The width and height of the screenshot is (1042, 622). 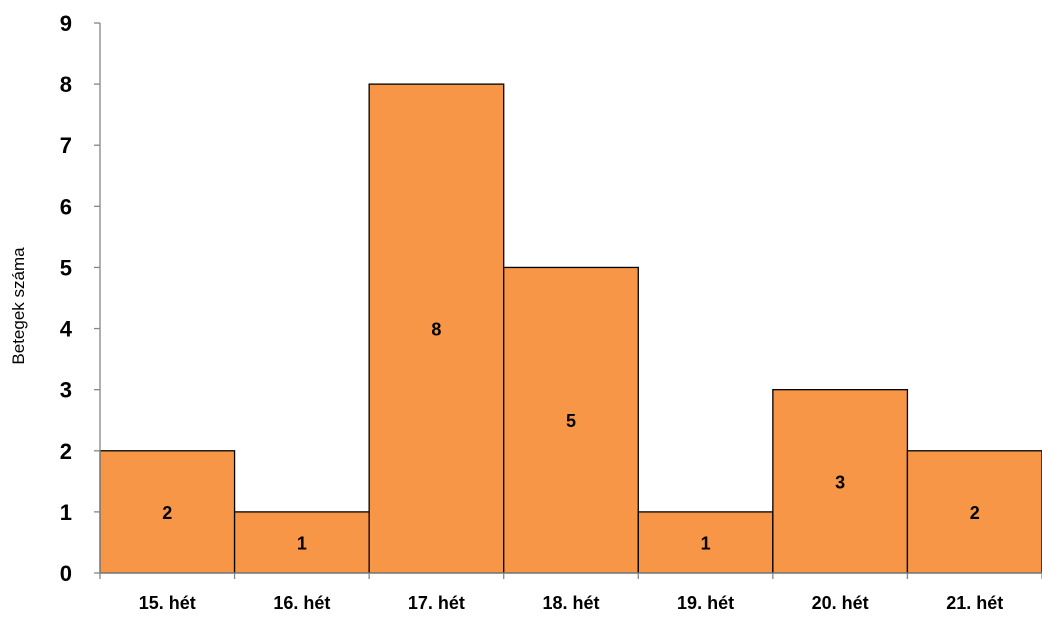 I want to click on y-tick-label-1: 1, so click(x=66, y=512).